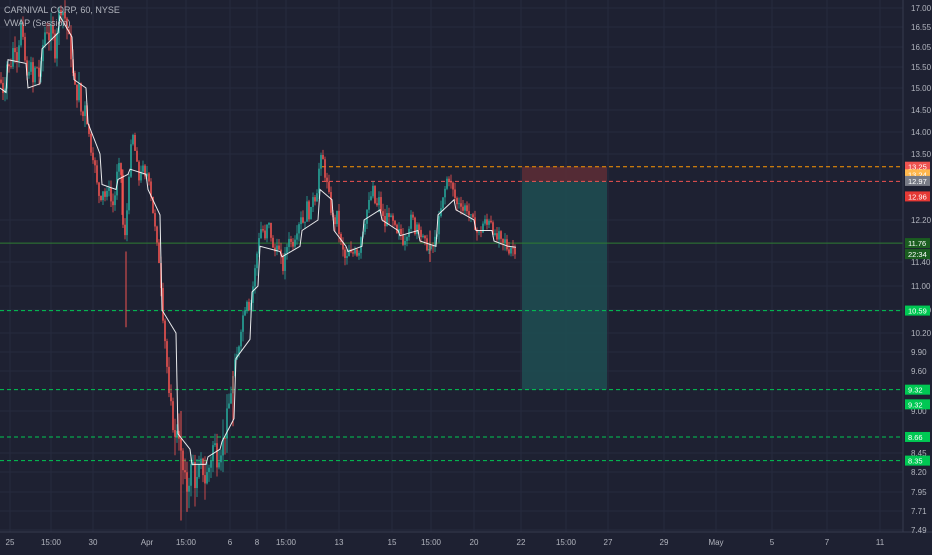  Describe the element at coordinates (93, 542) in the screenshot. I see `time-tick-2: 30` at that location.